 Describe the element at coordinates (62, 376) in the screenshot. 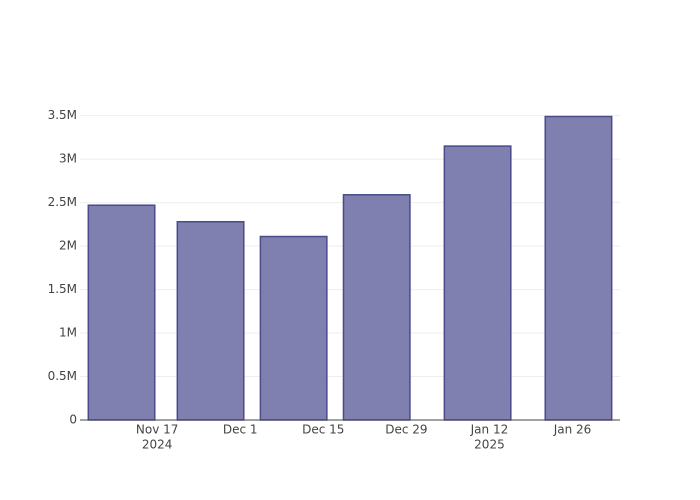

I see `y-tick-label: 0.5M` at that location.